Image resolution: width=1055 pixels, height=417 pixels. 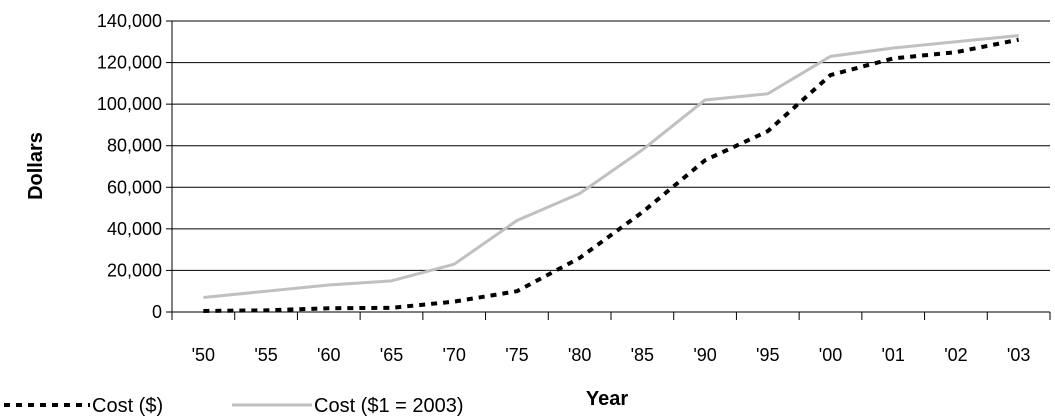 I want to click on x-tick-label: '01, so click(x=892, y=355).